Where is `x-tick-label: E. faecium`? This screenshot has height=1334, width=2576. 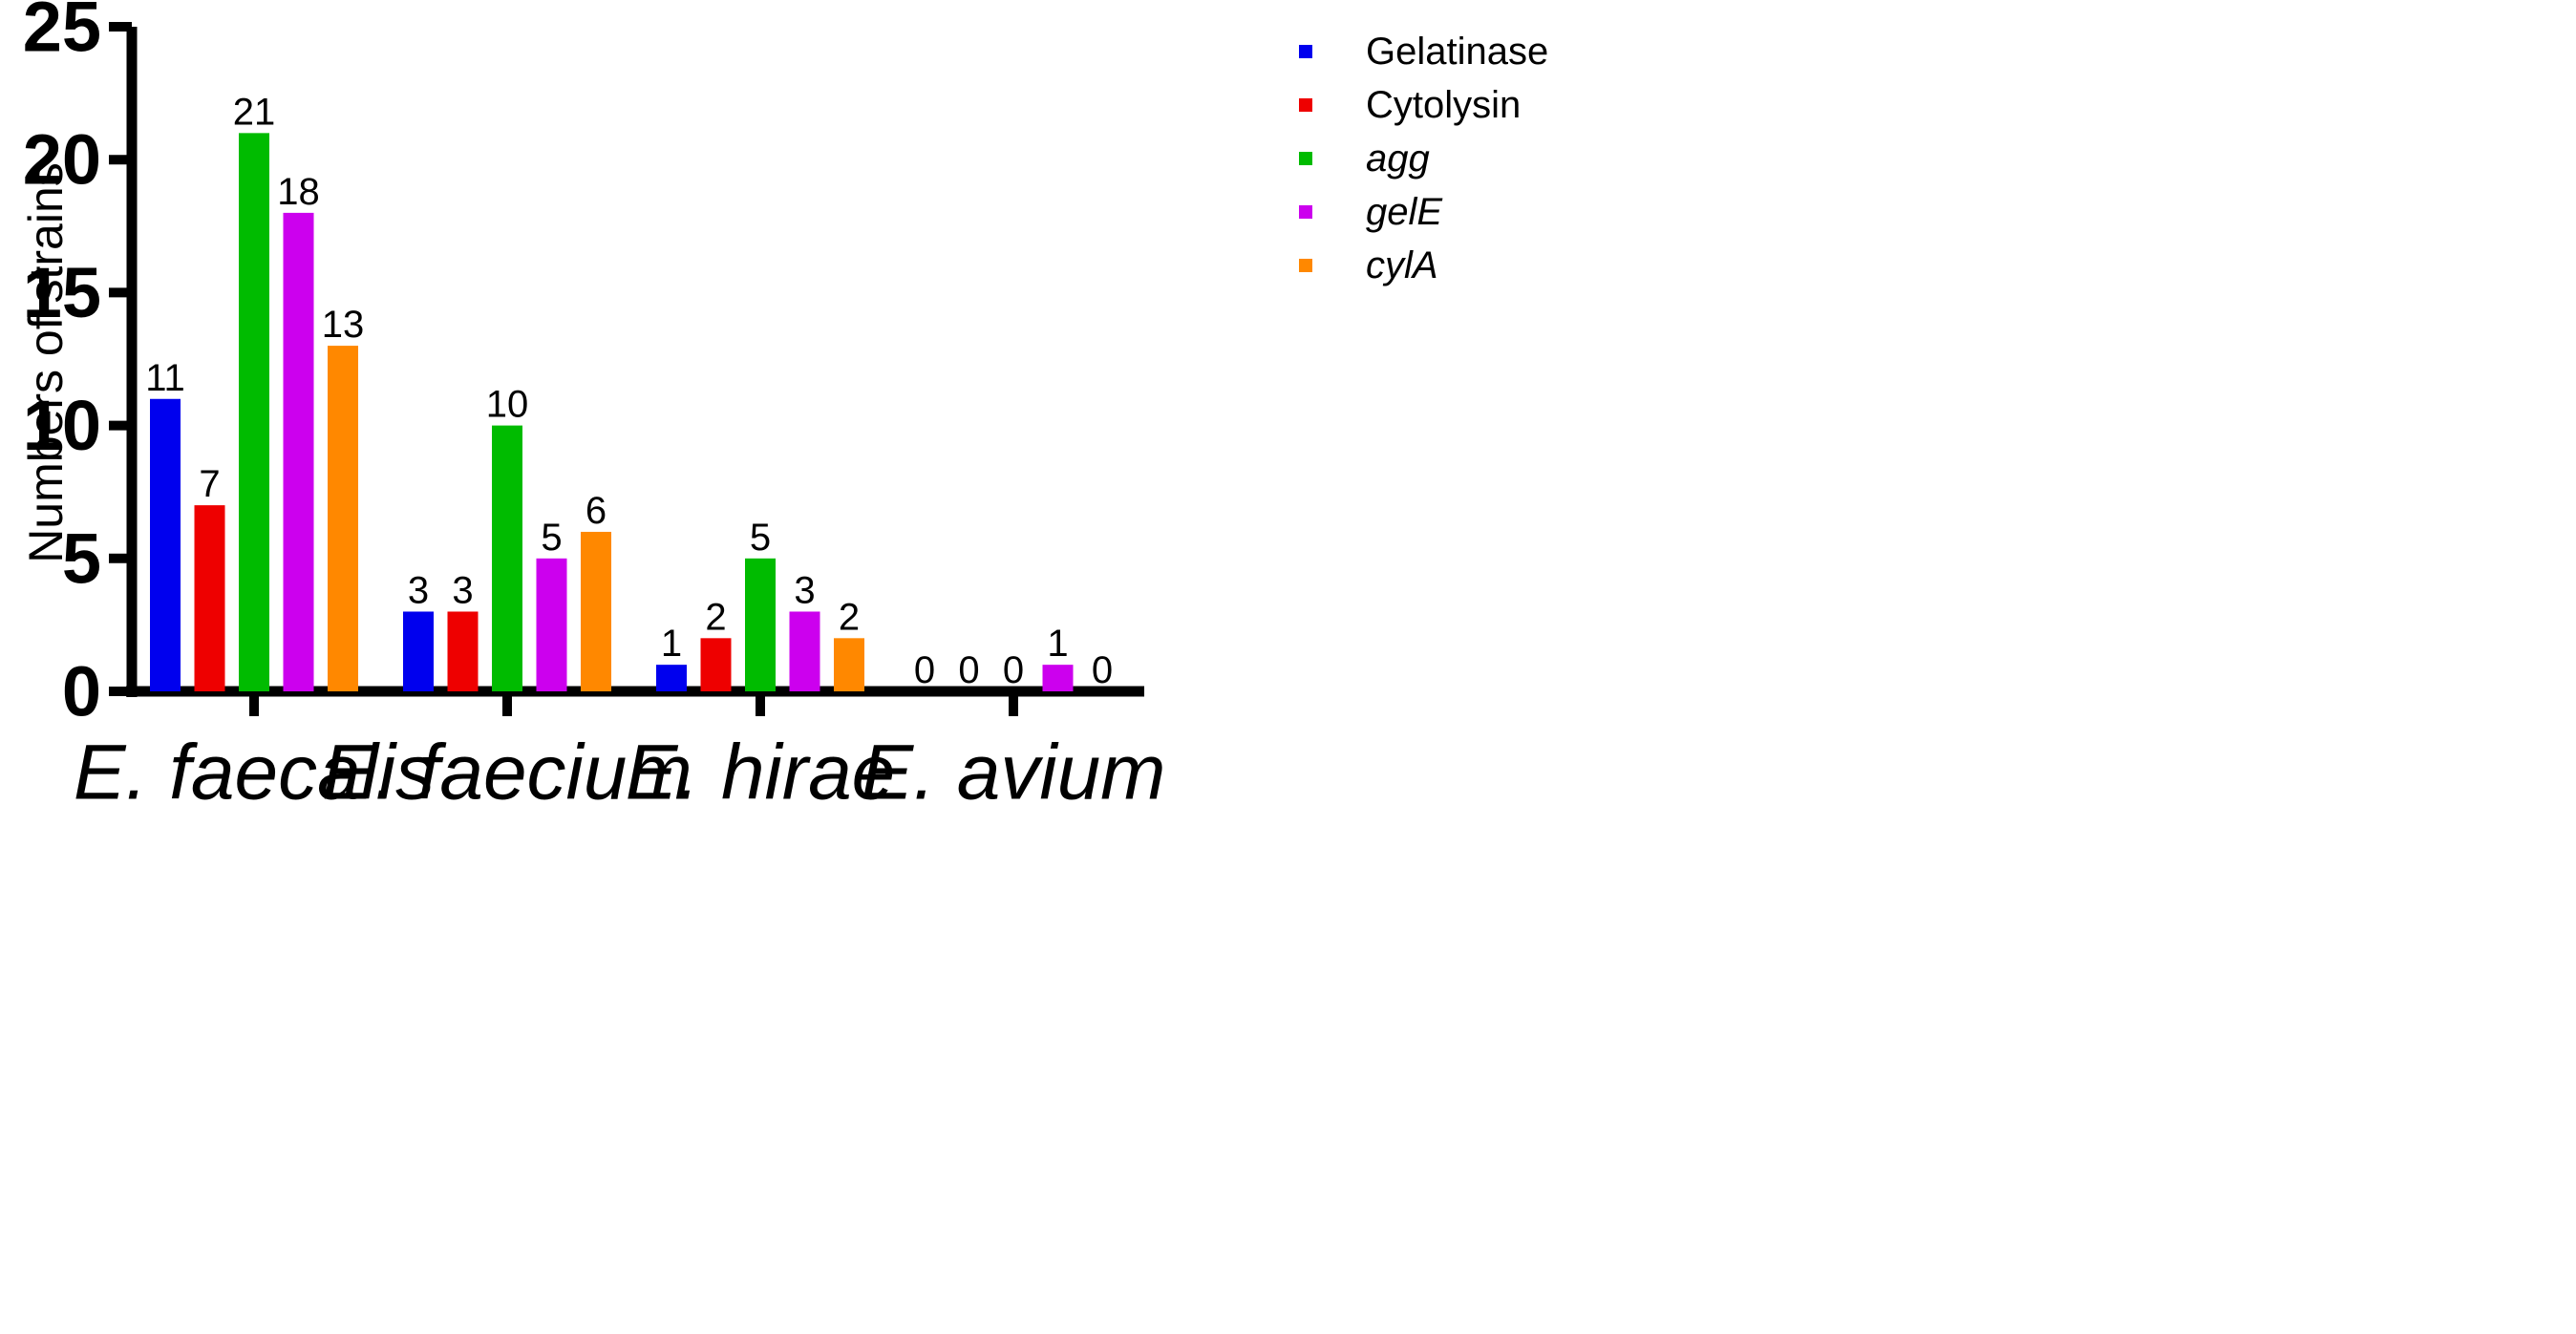 x-tick-label: E. faecium is located at coordinates (507, 773).